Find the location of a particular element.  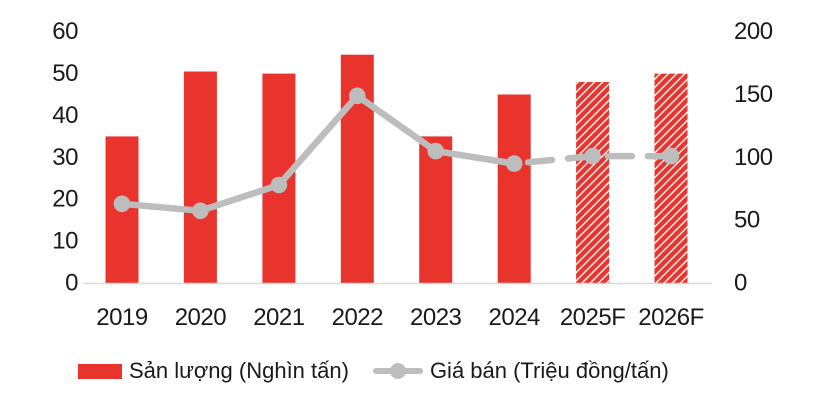

price-point-2025F is located at coordinates (592, 156).